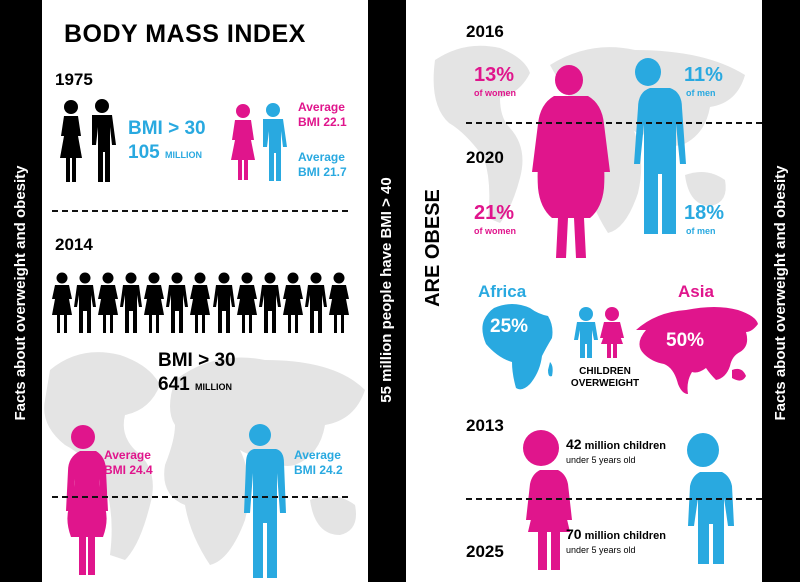  What do you see at coordinates (259, 142) in the screenshot?
I see `couple-1975-colored-icon` at bounding box center [259, 142].